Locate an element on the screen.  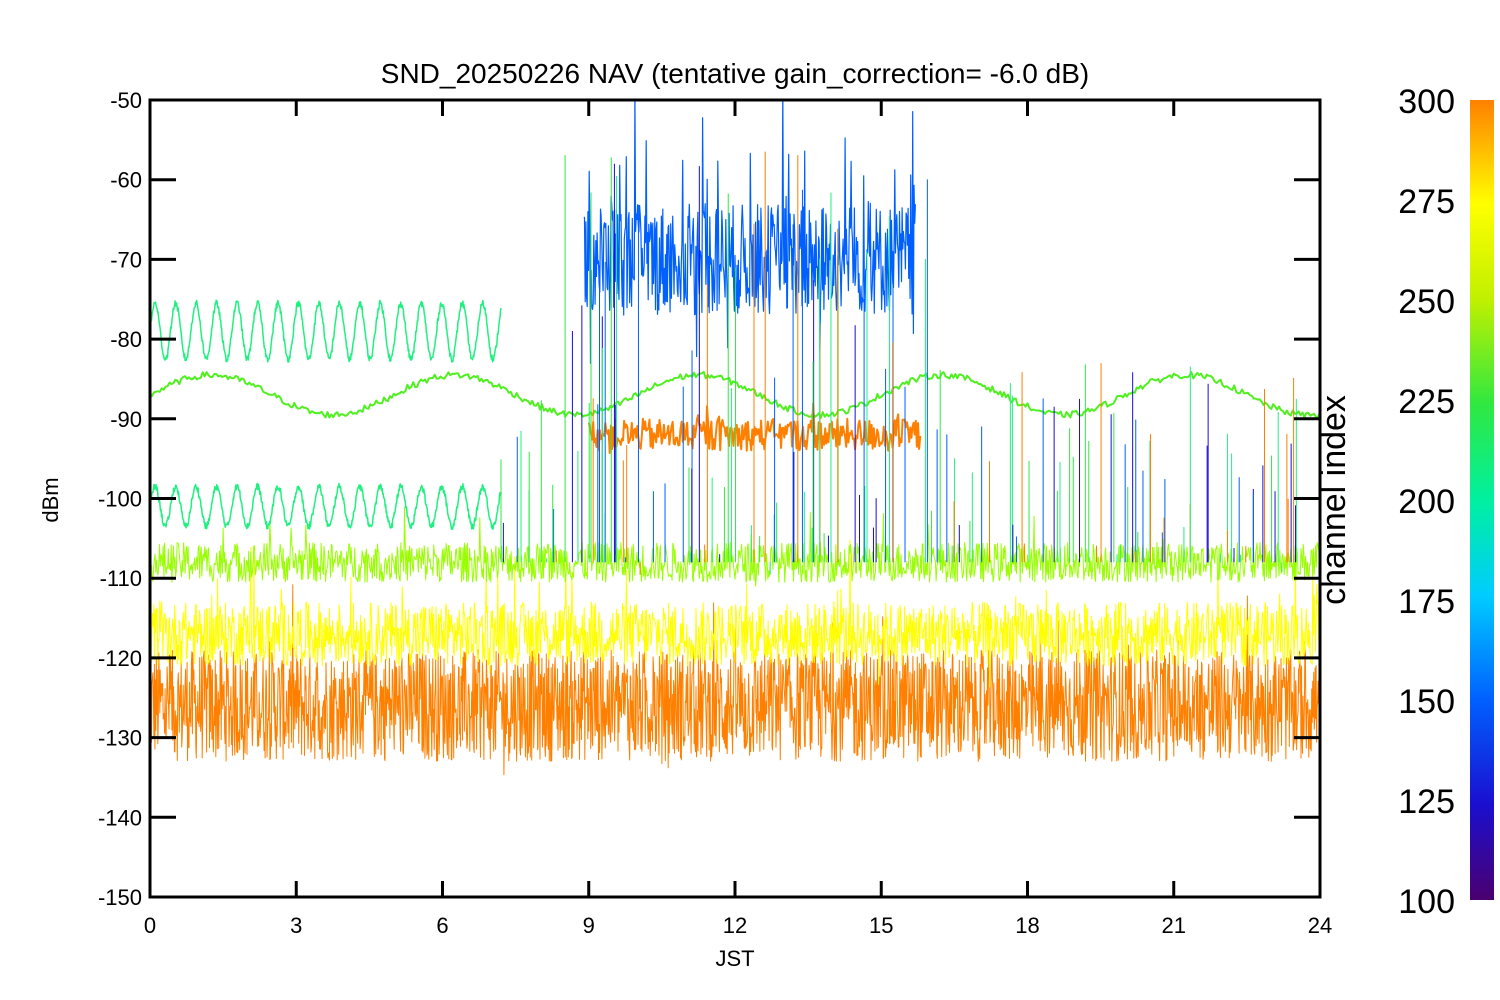
colorbar is located at coordinates (1482, 500).